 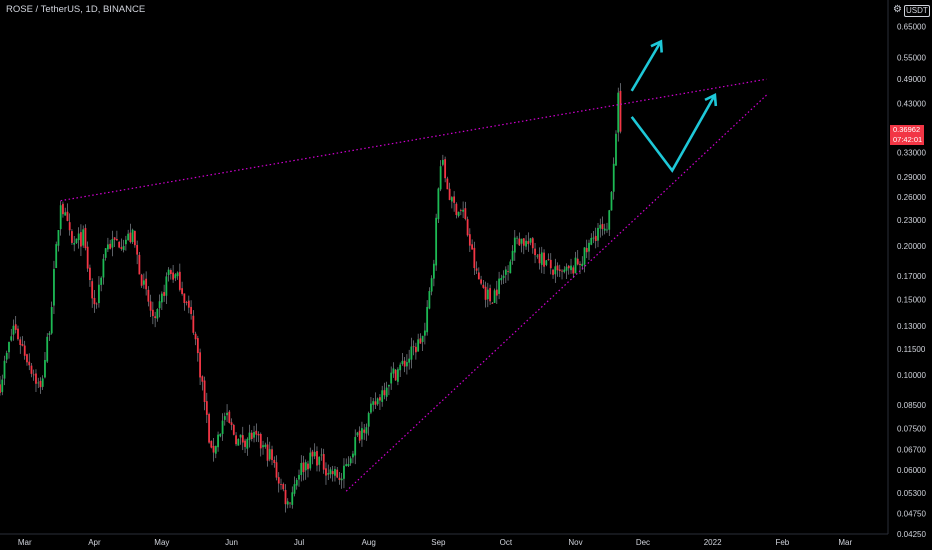 I want to click on price-tick-11: 0.13000, so click(x=911, y=326).